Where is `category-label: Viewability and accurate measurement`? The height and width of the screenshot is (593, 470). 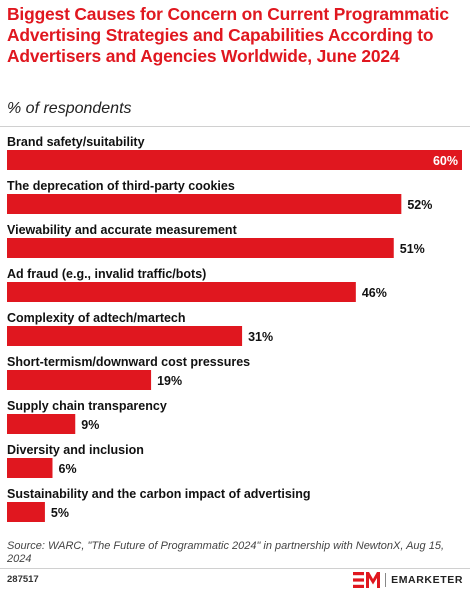 category-label: Viewability and accurate measurement is located at coordinates (122, 230).